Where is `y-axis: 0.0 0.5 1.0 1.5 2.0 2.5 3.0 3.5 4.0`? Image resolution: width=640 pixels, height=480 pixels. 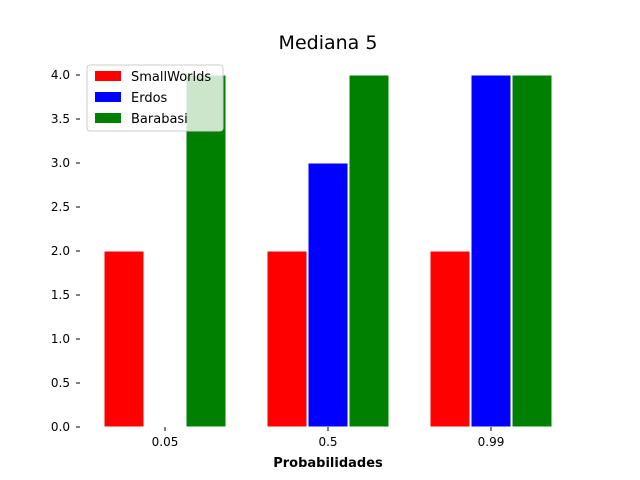
y-axis: 0.0 0.5 1.0 1.5 2.0 2.5 3.0 3.5 4.0 is located at coordinates (65, 251).